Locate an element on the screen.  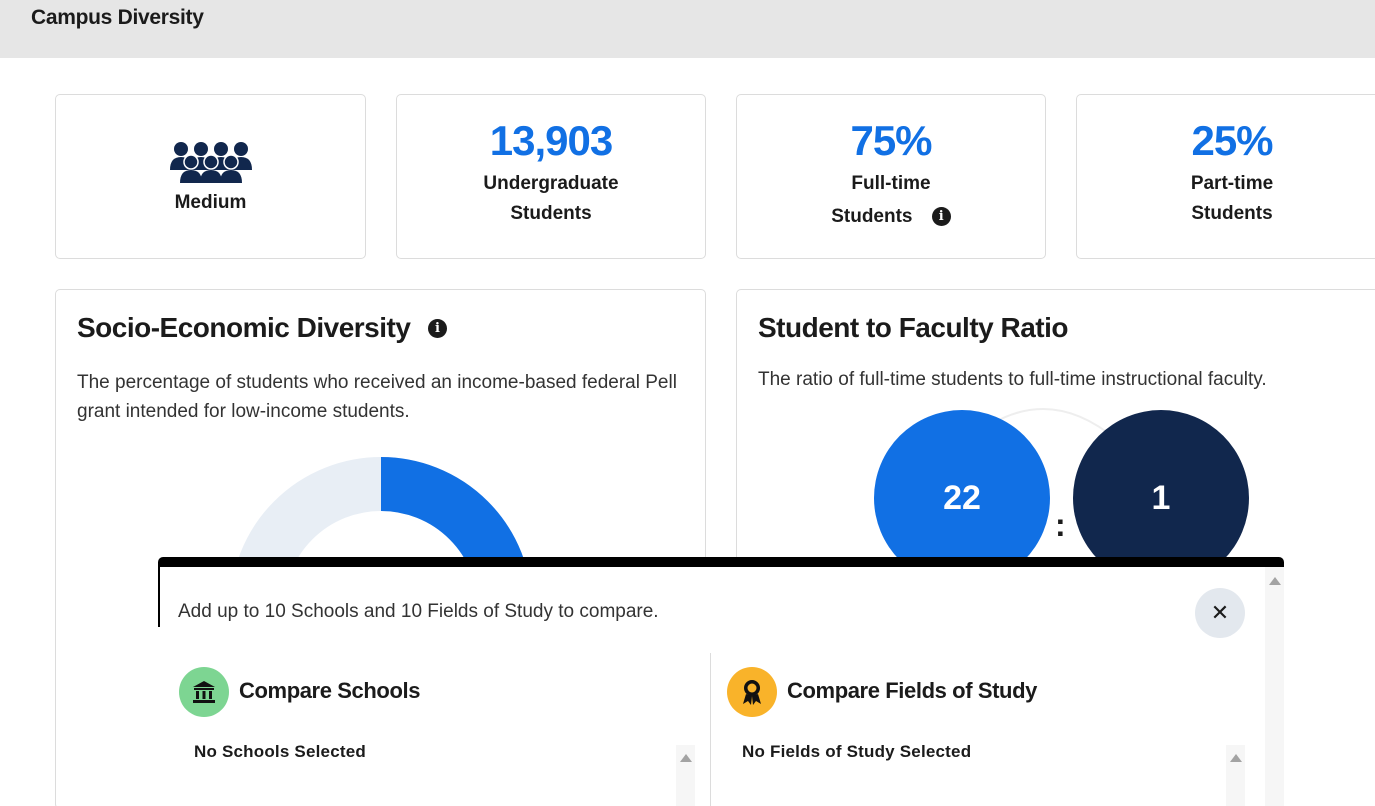
students-circle: 22 is located at coordinates (962, 498).